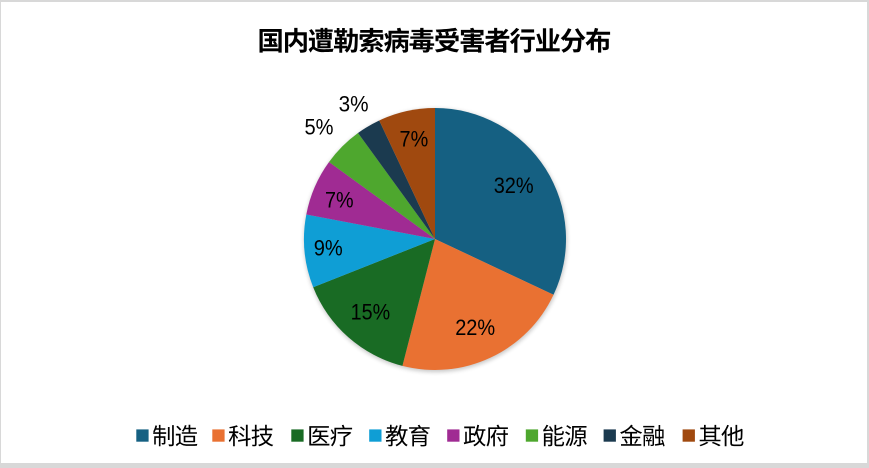 This screenshot has height=468, width=869. Describe the element at coordinates (475, 327) in the screenshot. I see `svg-text: 22%` at that location.